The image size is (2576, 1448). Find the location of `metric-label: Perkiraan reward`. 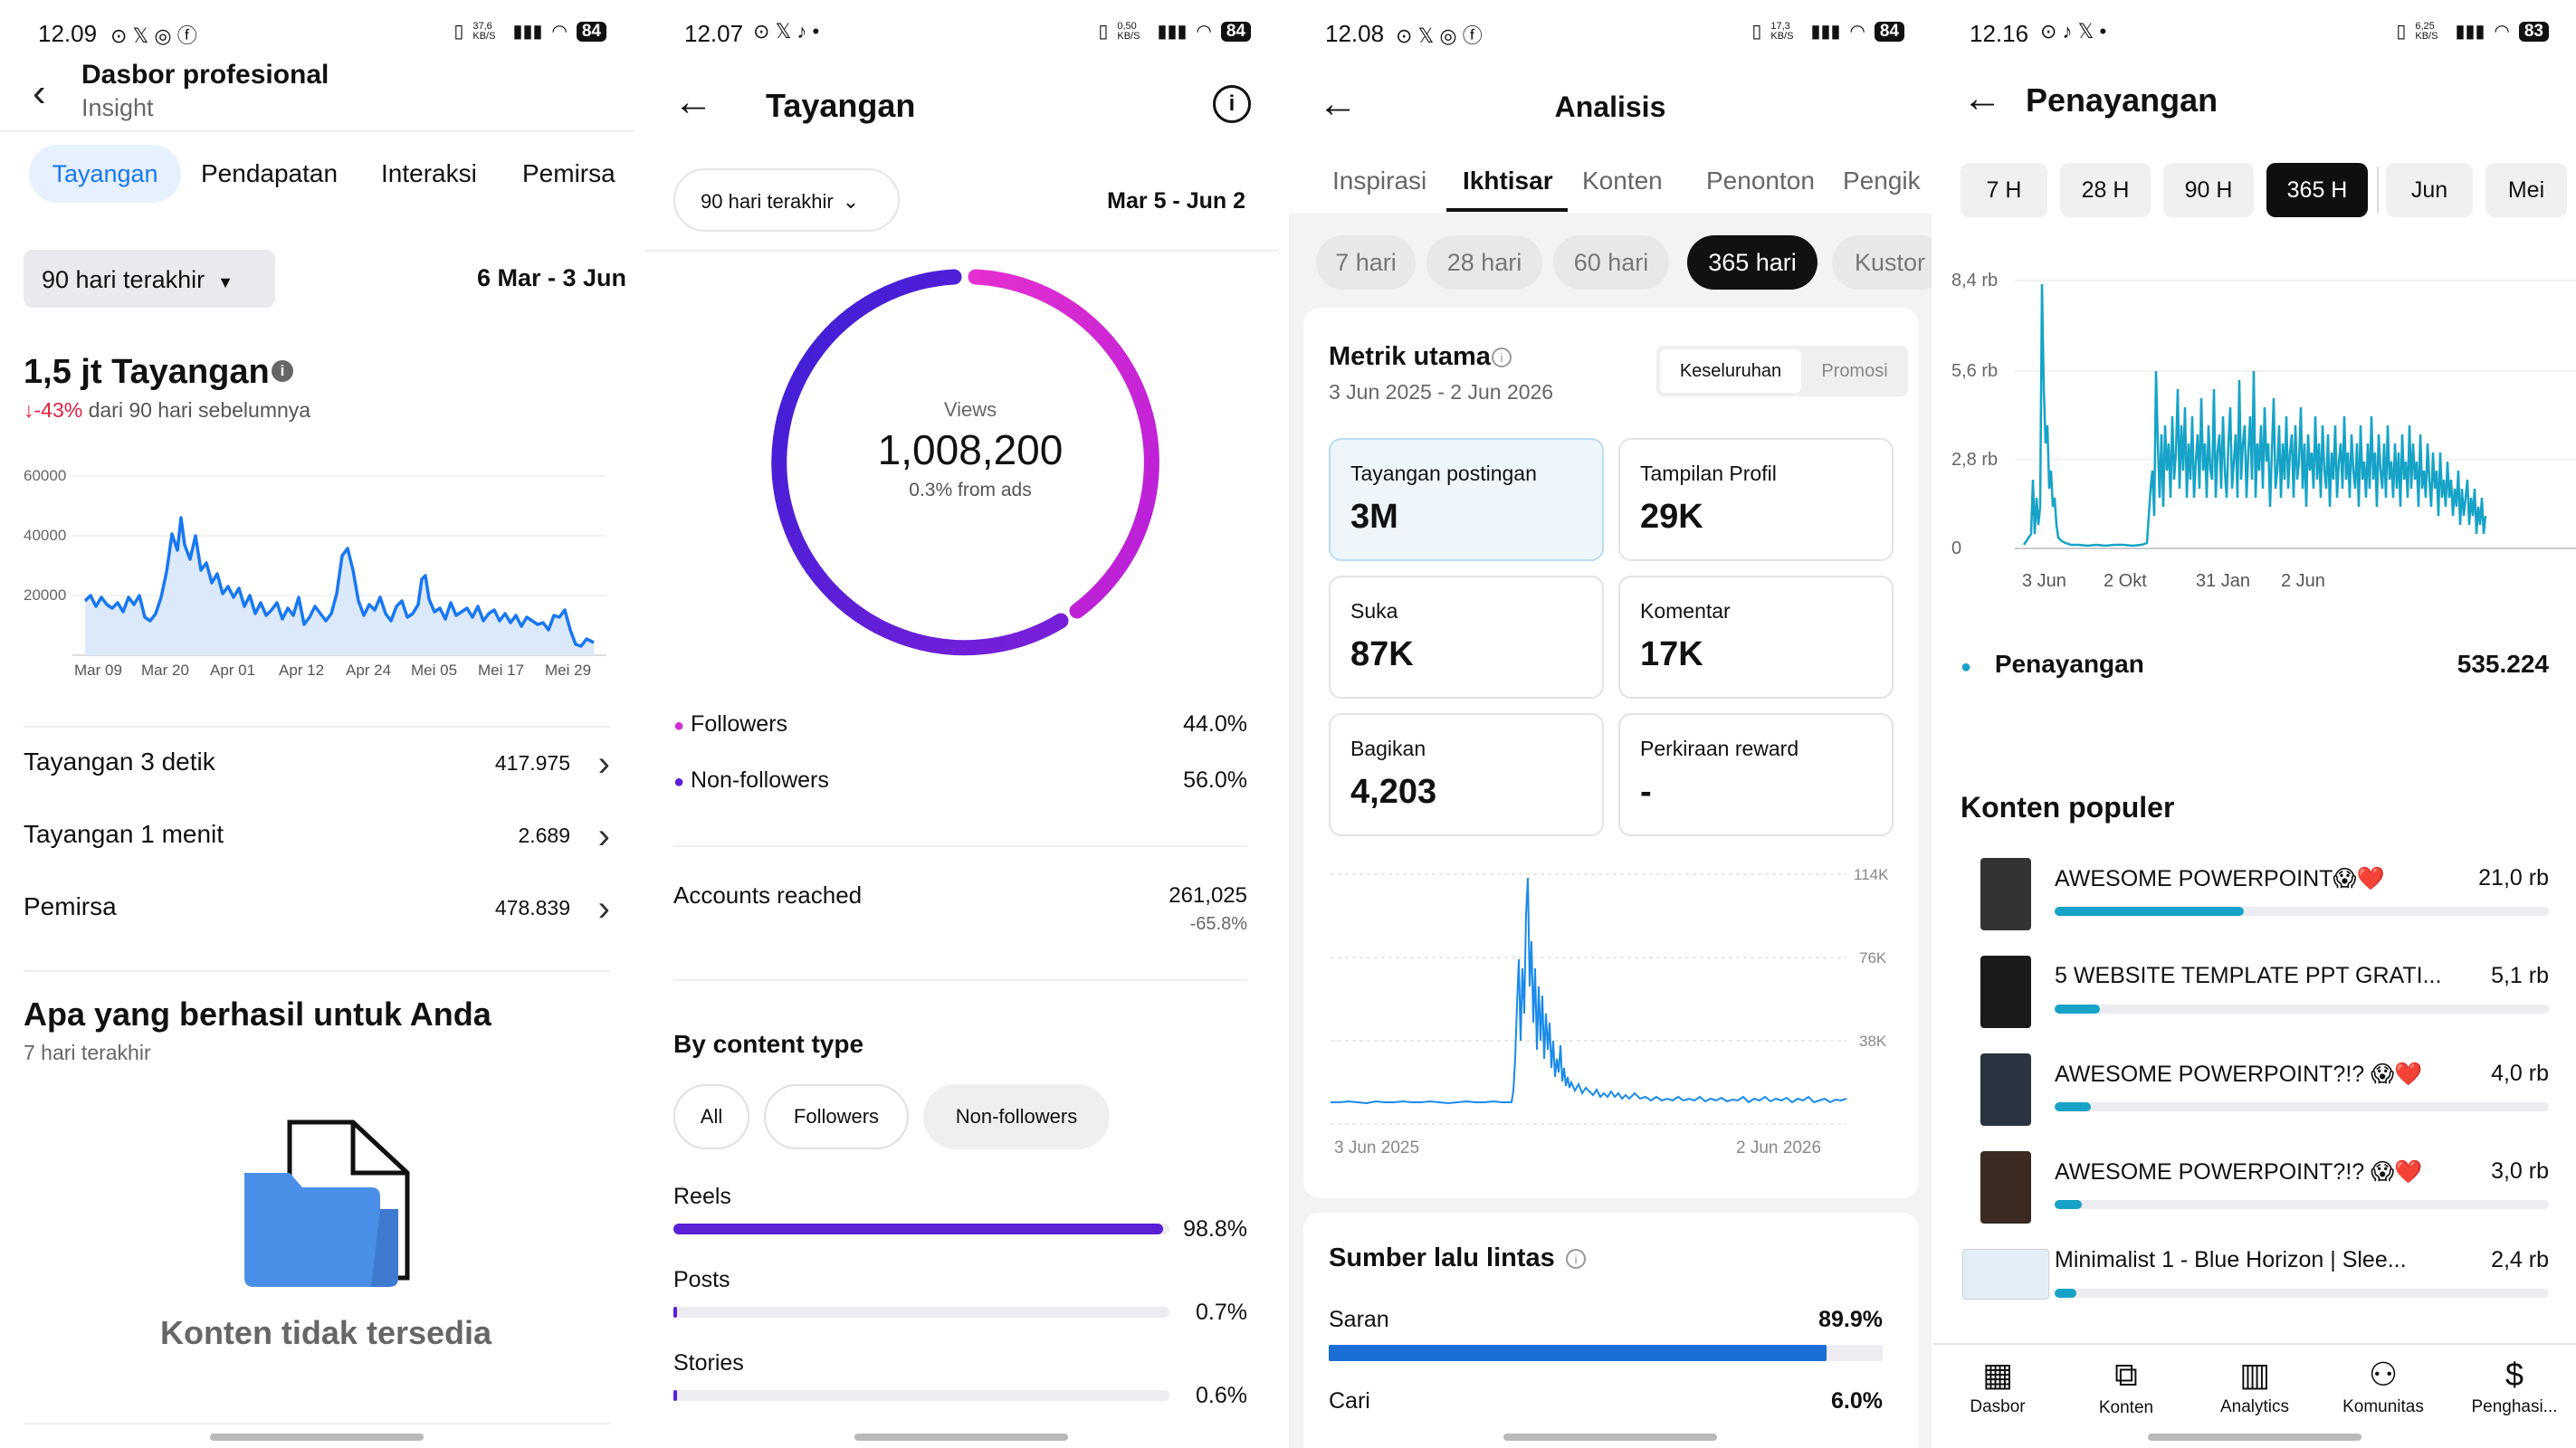

metric-label: Perkiraan reward is located at coordinates (1720, 749).